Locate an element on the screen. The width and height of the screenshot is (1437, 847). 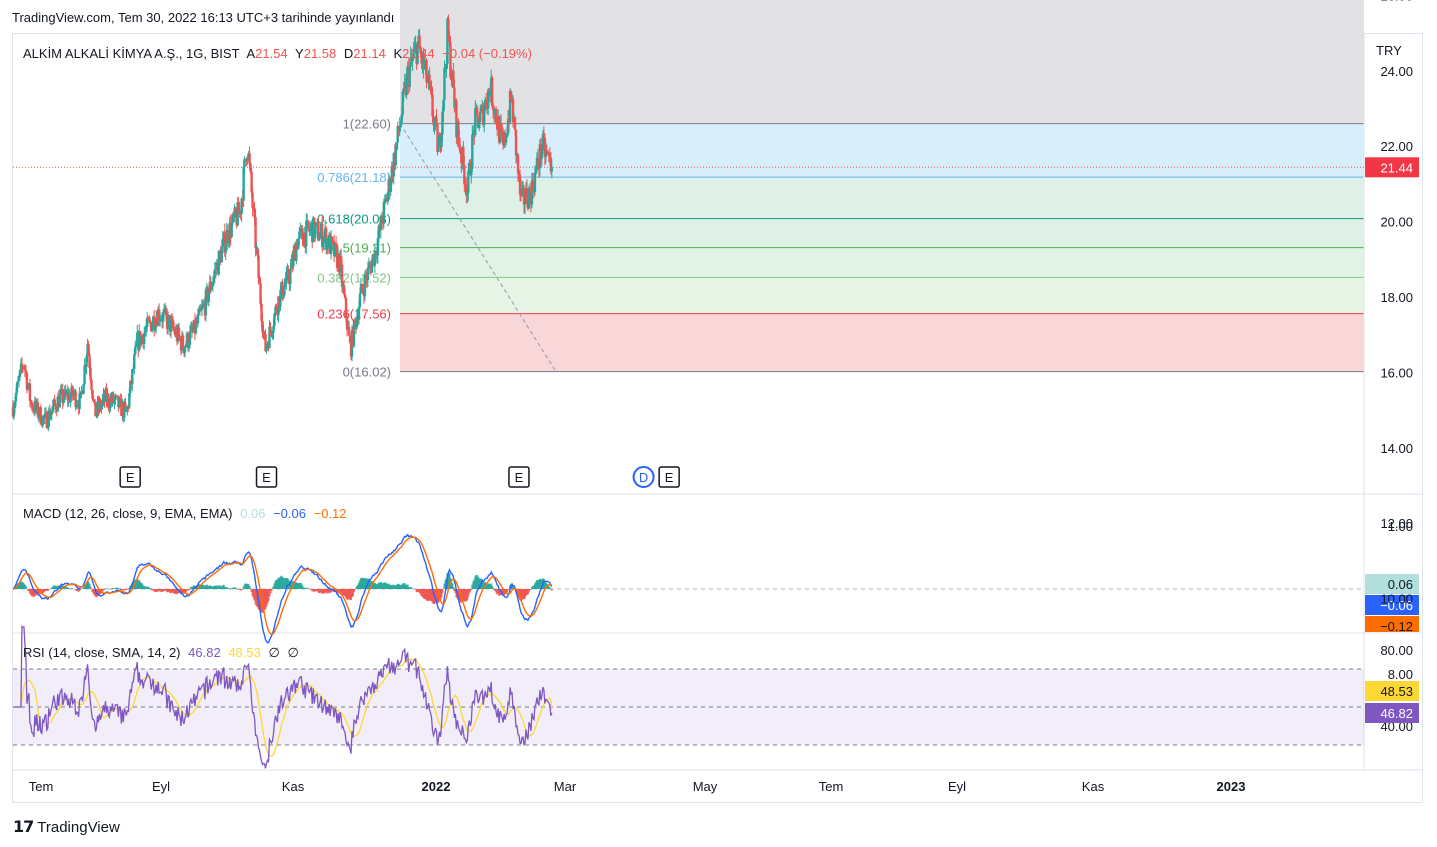
rsi-sma-badge is located at coordinates (1392, 691).